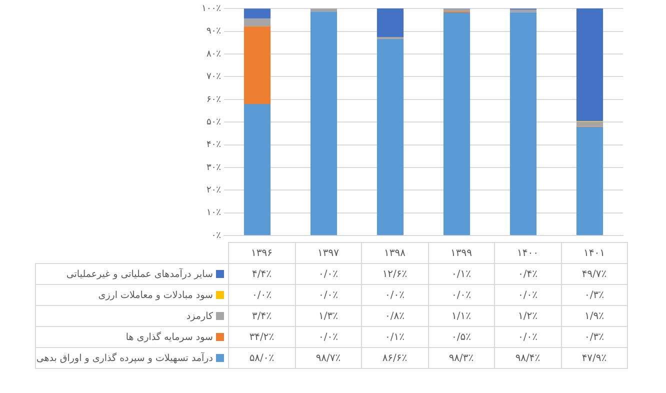  What do you see at coordinates (527, 274) in the screenshot?
I see `data-label: ۰/۴٪` at bounding box center [527, 274].